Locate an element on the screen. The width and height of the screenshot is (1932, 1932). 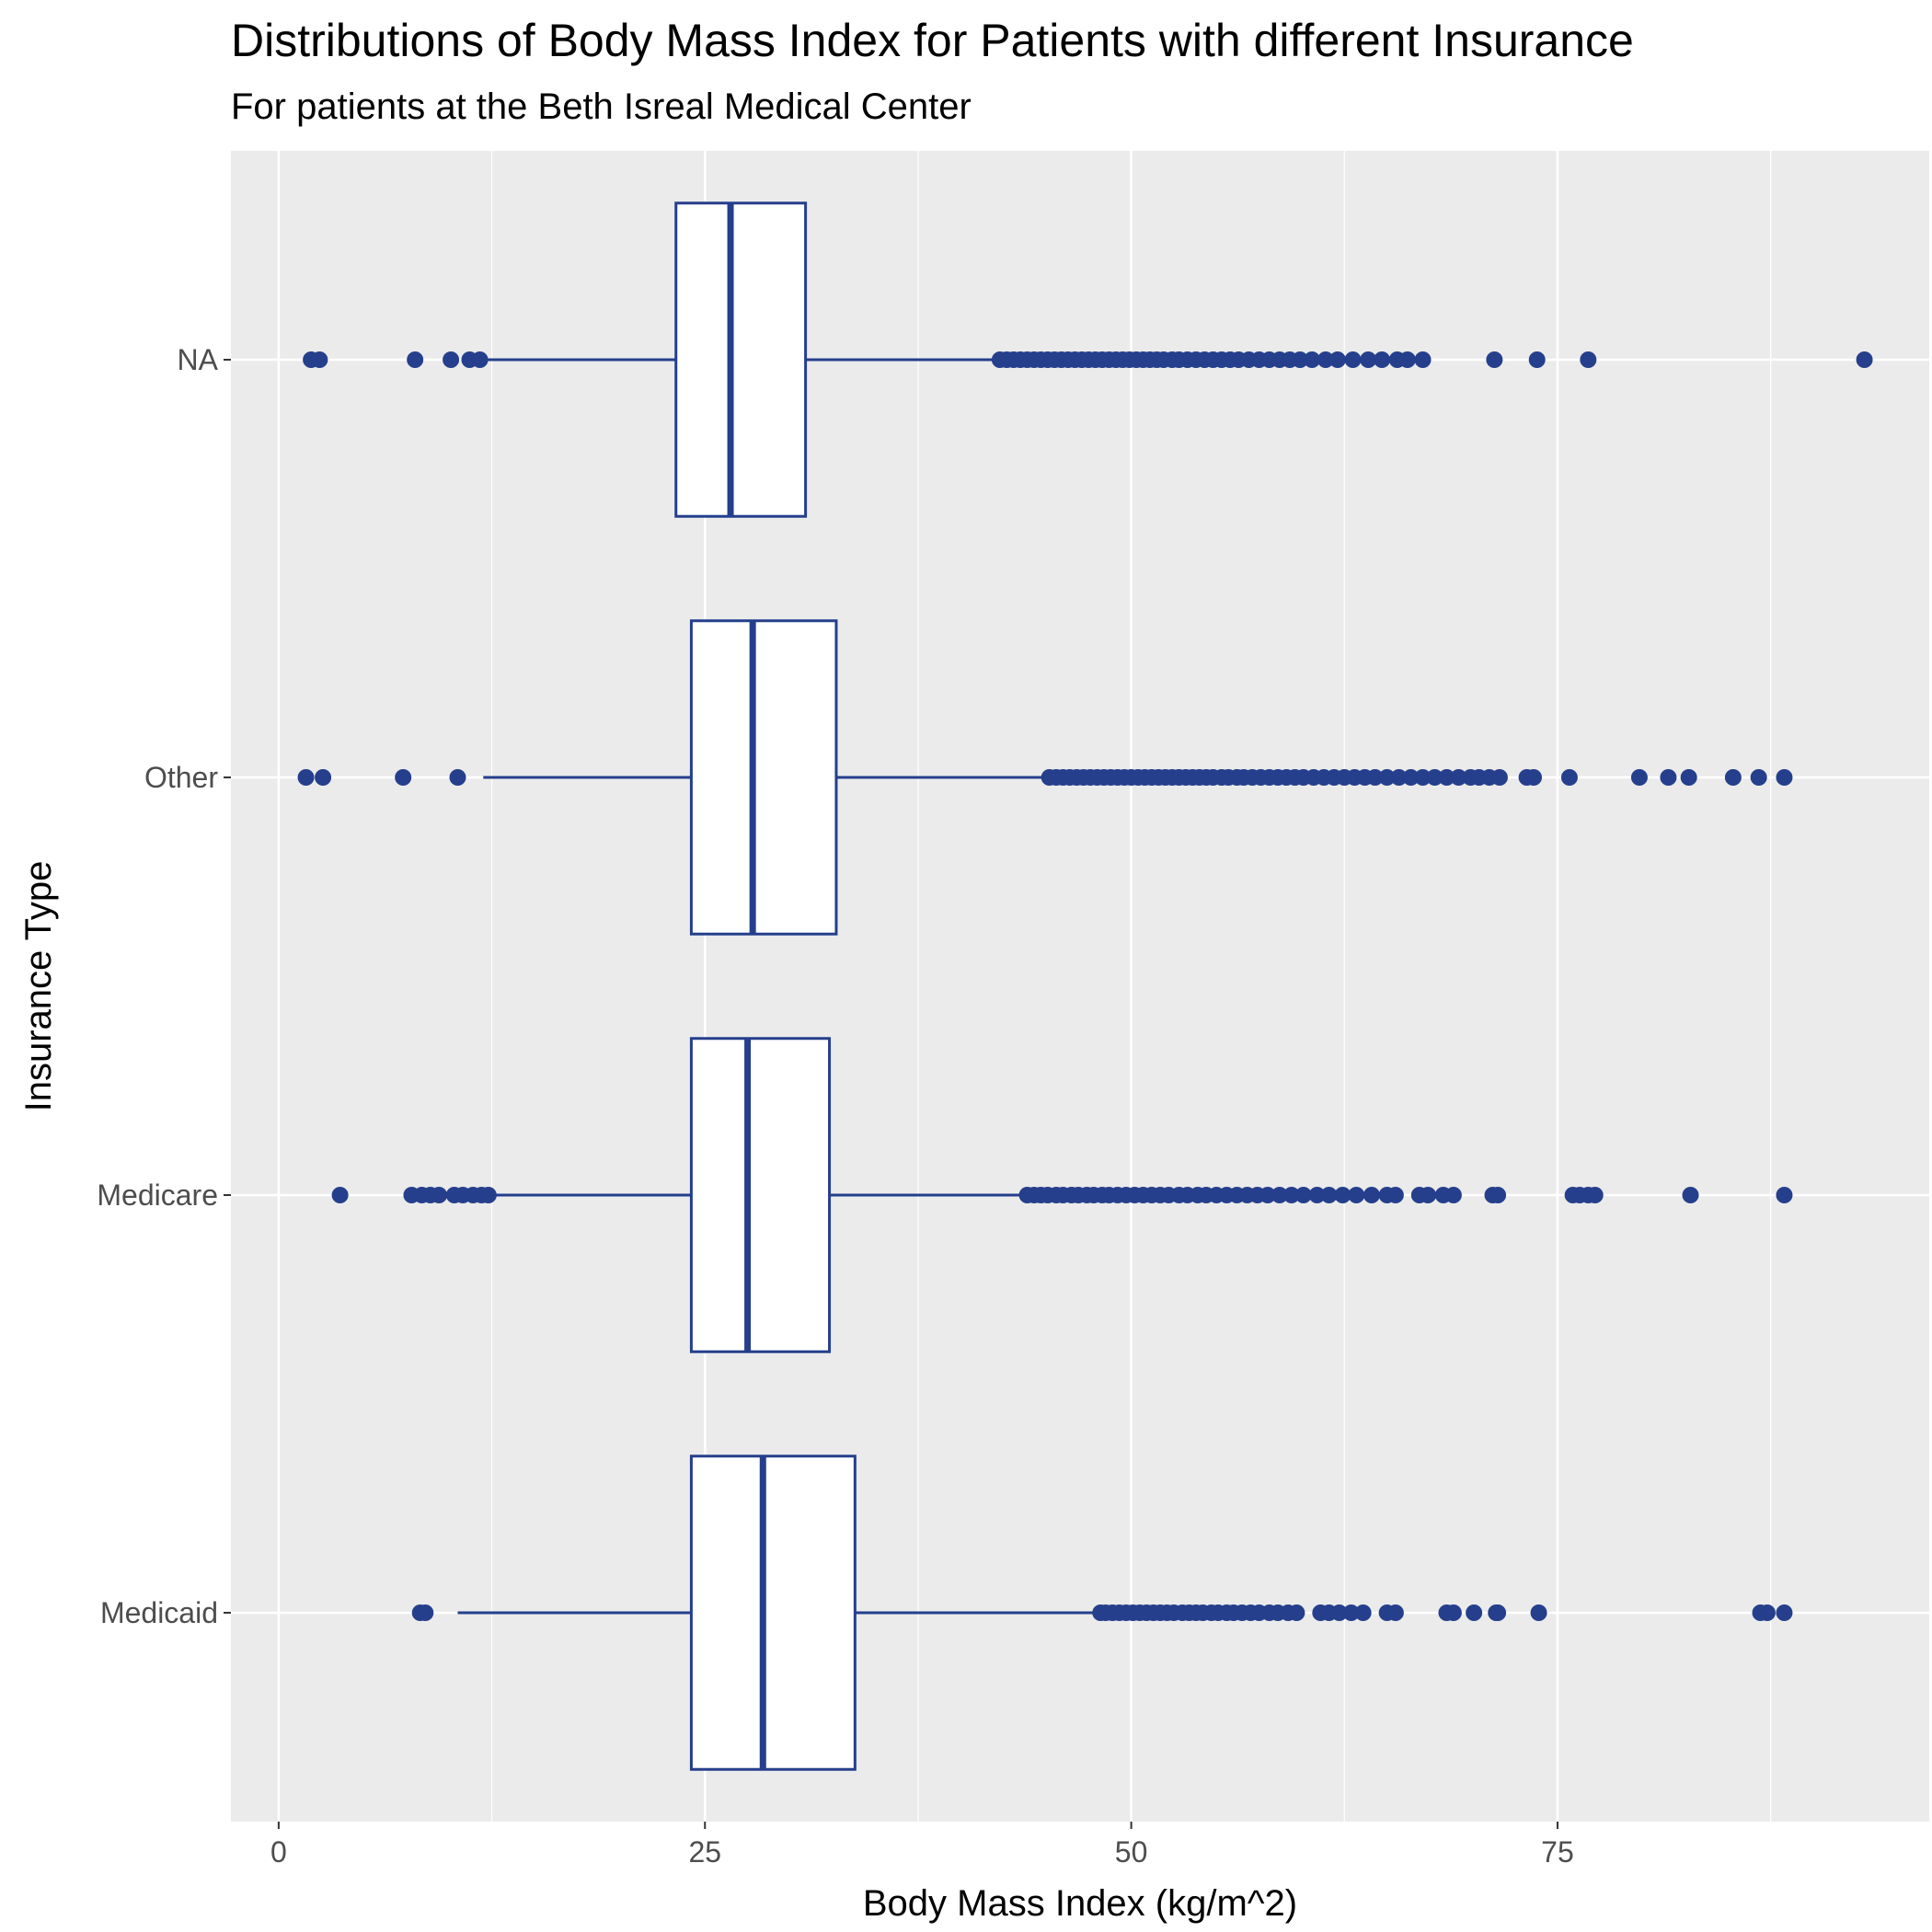
boxplot-medicare is located at coordinates (1062, 1195).